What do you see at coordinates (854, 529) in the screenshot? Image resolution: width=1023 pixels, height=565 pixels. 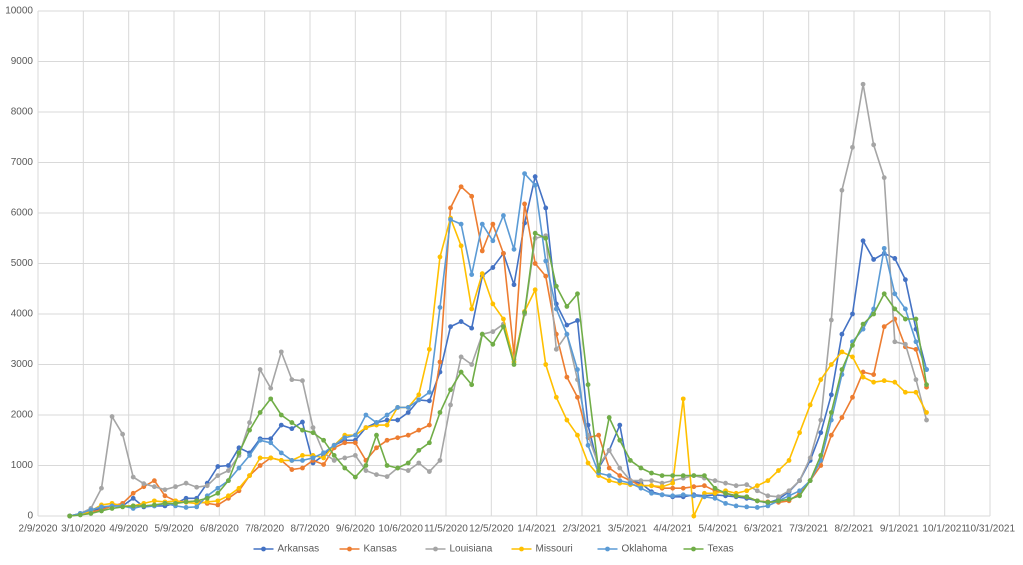 I see `x-tick-label: 8/2/2021` at bounding box center [854, 529].